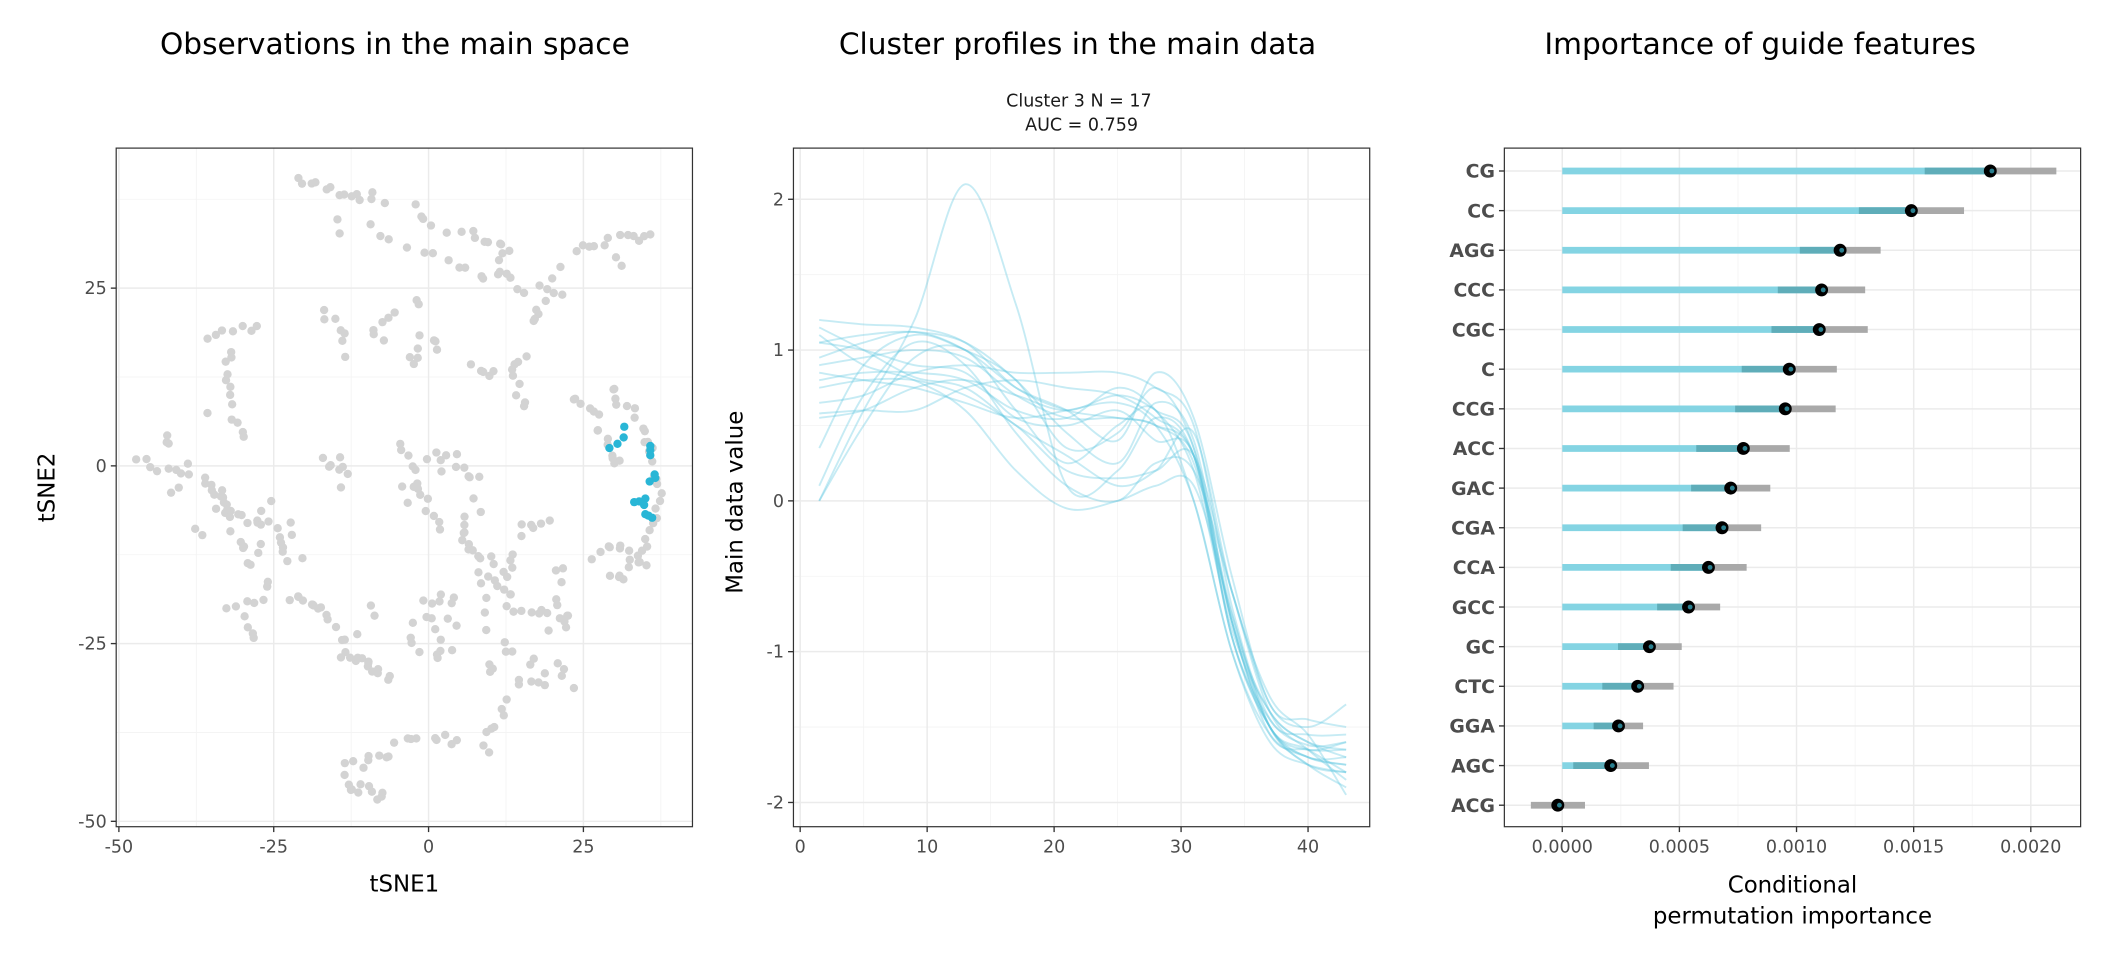 This screenshot has width=2112, height=960. What do you see at coordinates (1474, 449) in the screenshot?
I see `feature-label: ACC` at bounding box center [1474, 449].